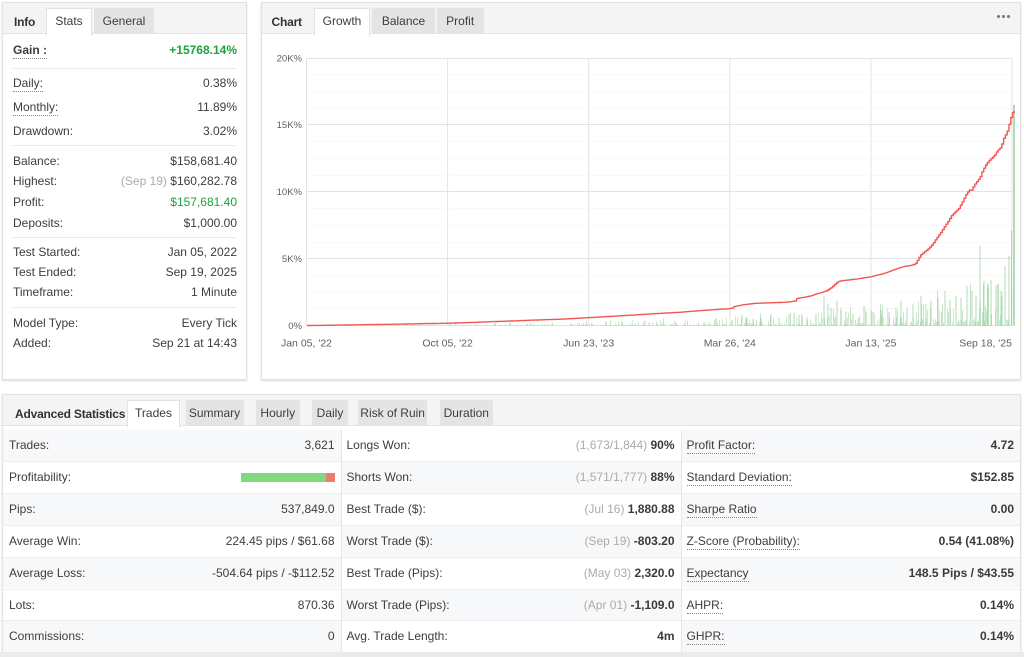 The width and height of the screenshot is (1024, 657). What do you see at coordinates (290, 58) in the screenshot?
I see `svg-text: 20K%` at bounding box center [290, 58].